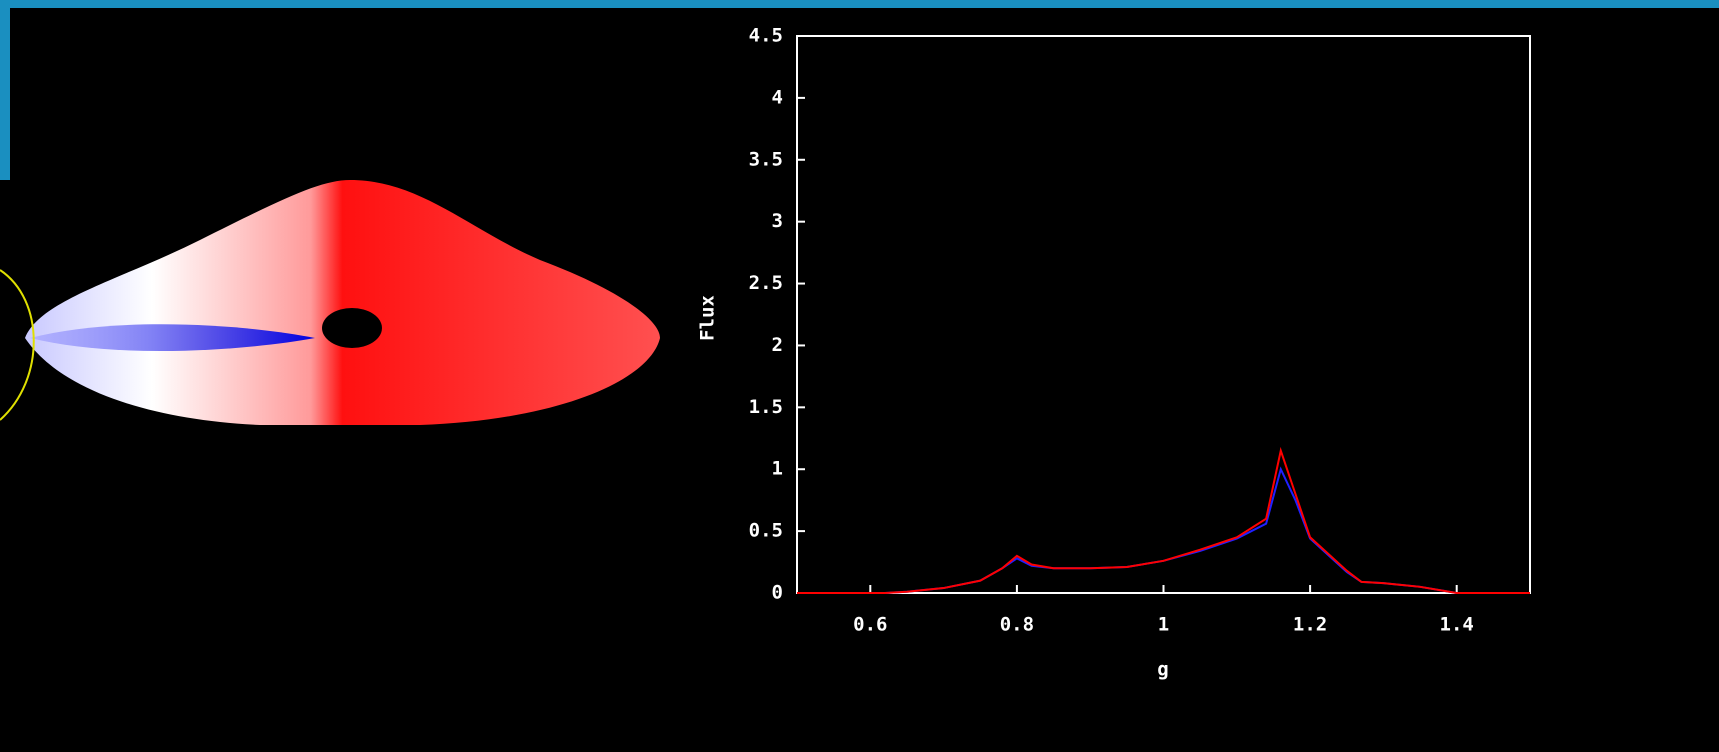 The image size is (1719, 752). I want to click on x-tick-label: 1.2, so click(1310, 625).